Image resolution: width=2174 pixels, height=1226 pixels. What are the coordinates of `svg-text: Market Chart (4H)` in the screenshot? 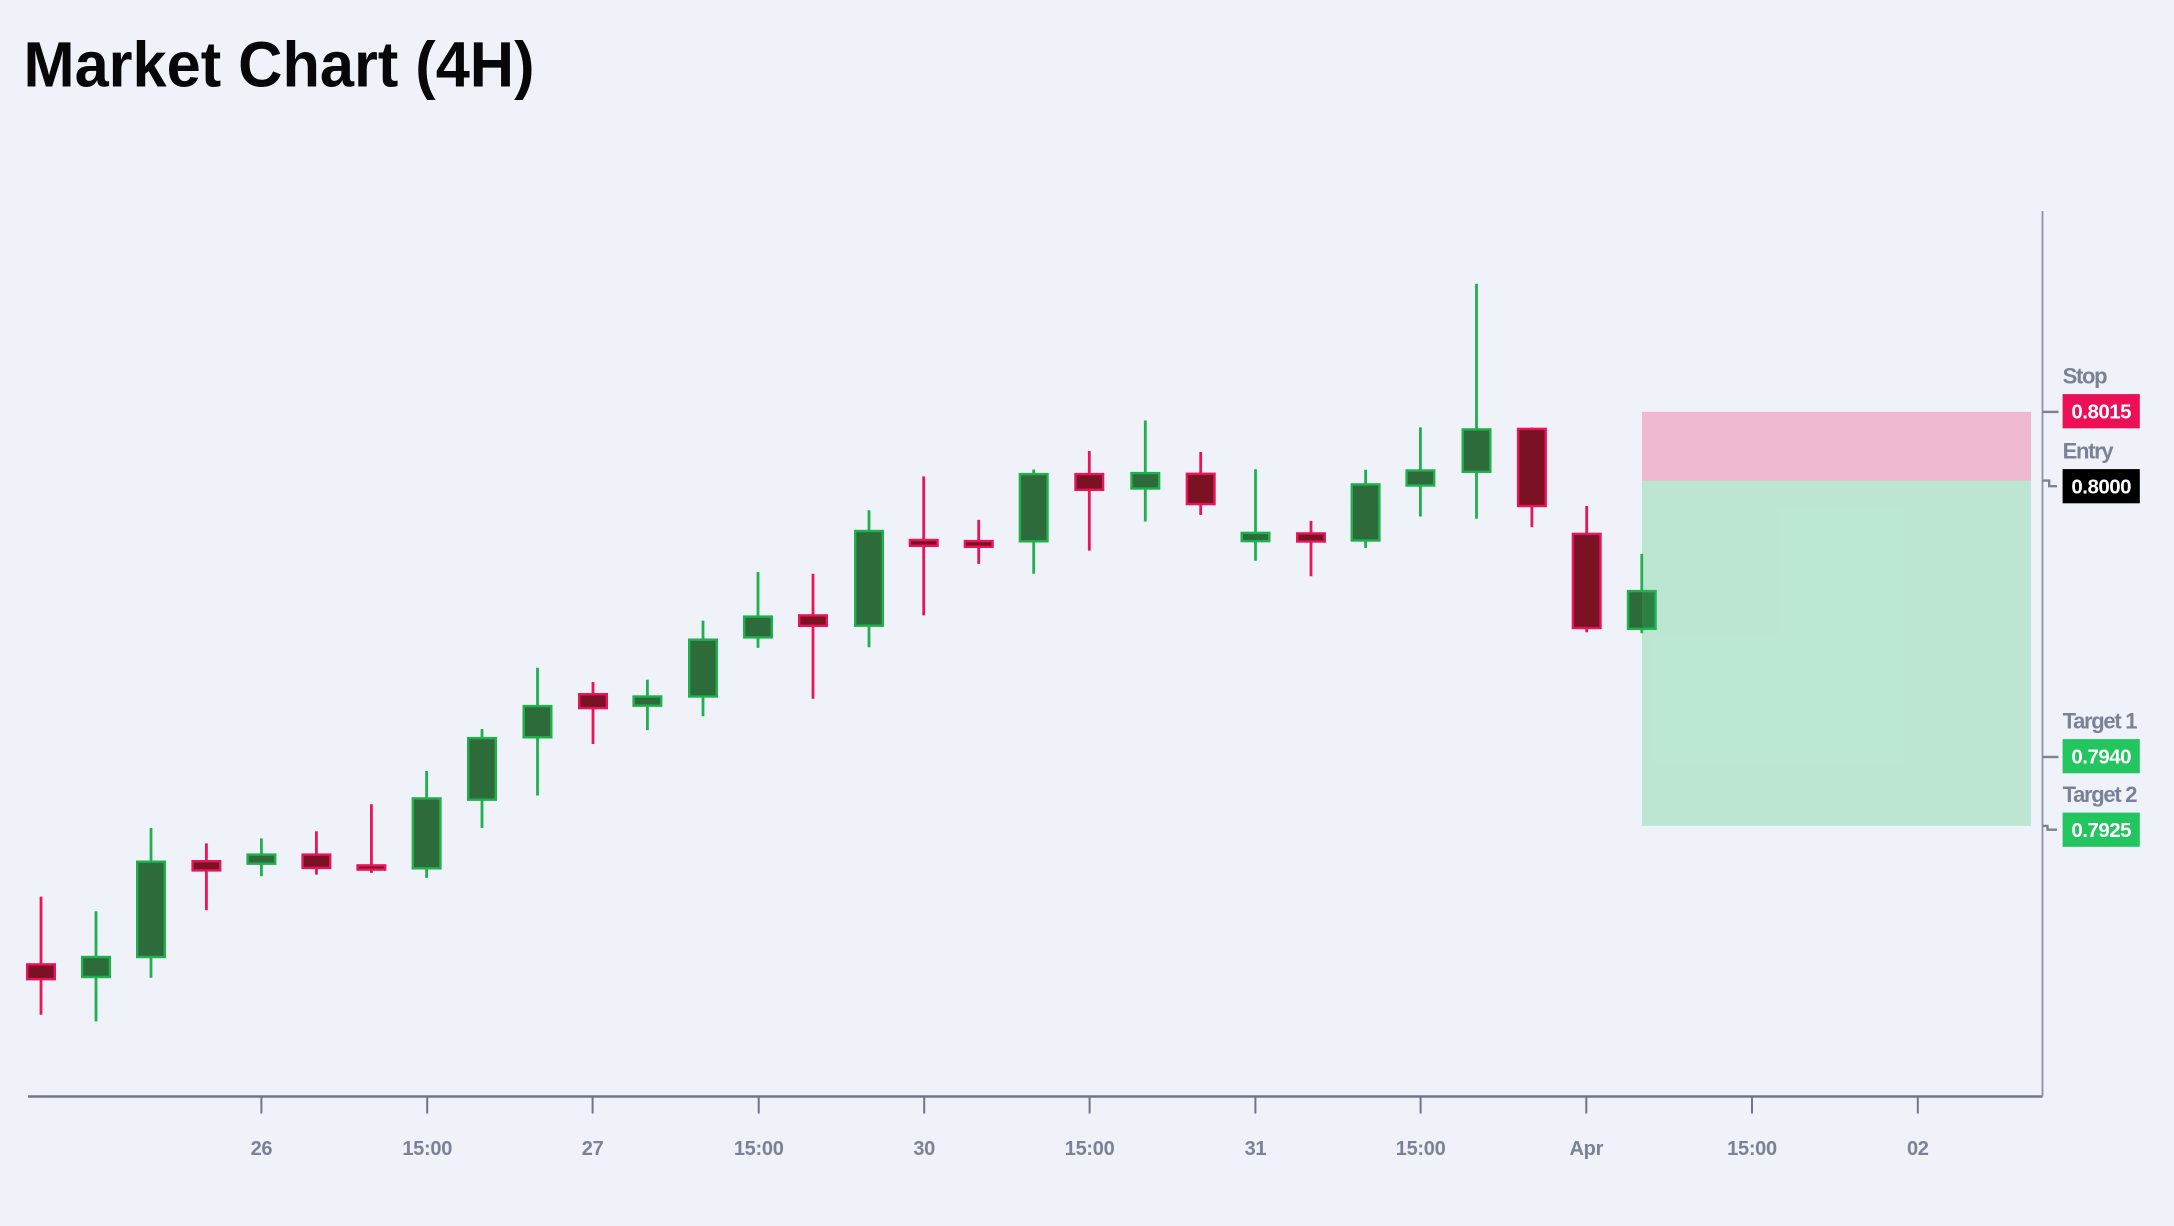 It's located at (279, 65).